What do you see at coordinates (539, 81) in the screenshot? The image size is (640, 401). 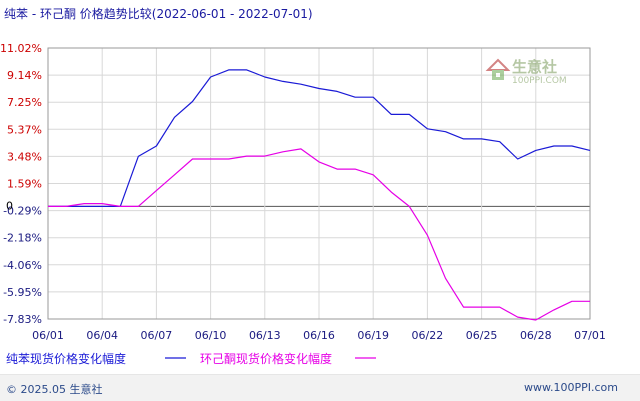 I see `watermark-url: 100PPI.COM` at bounding box center [539, 81].